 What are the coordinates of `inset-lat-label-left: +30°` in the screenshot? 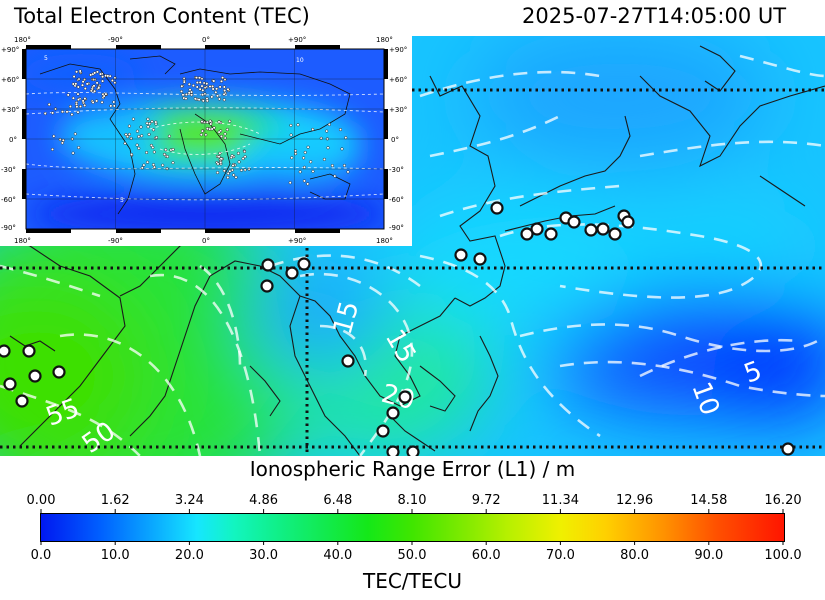 It's located at (10, 110).